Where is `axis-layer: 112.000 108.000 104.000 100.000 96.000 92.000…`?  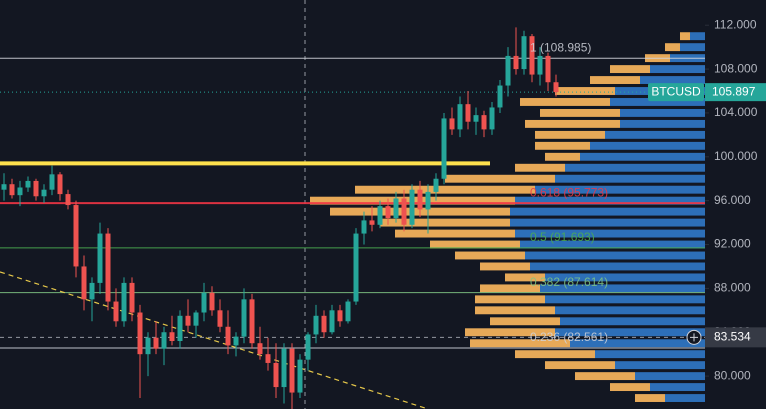
axis-layer: 112.000 108.000 104.000 100.000 96.000 92.000… is located at coordinates (707, 199).